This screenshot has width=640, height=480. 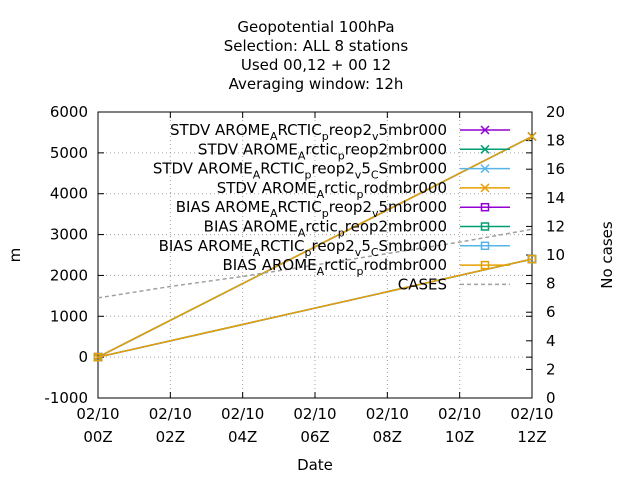 I want to click on legend-entry-label: STDV AROMEArcticprodmbr000, so click(x=332, y=190).